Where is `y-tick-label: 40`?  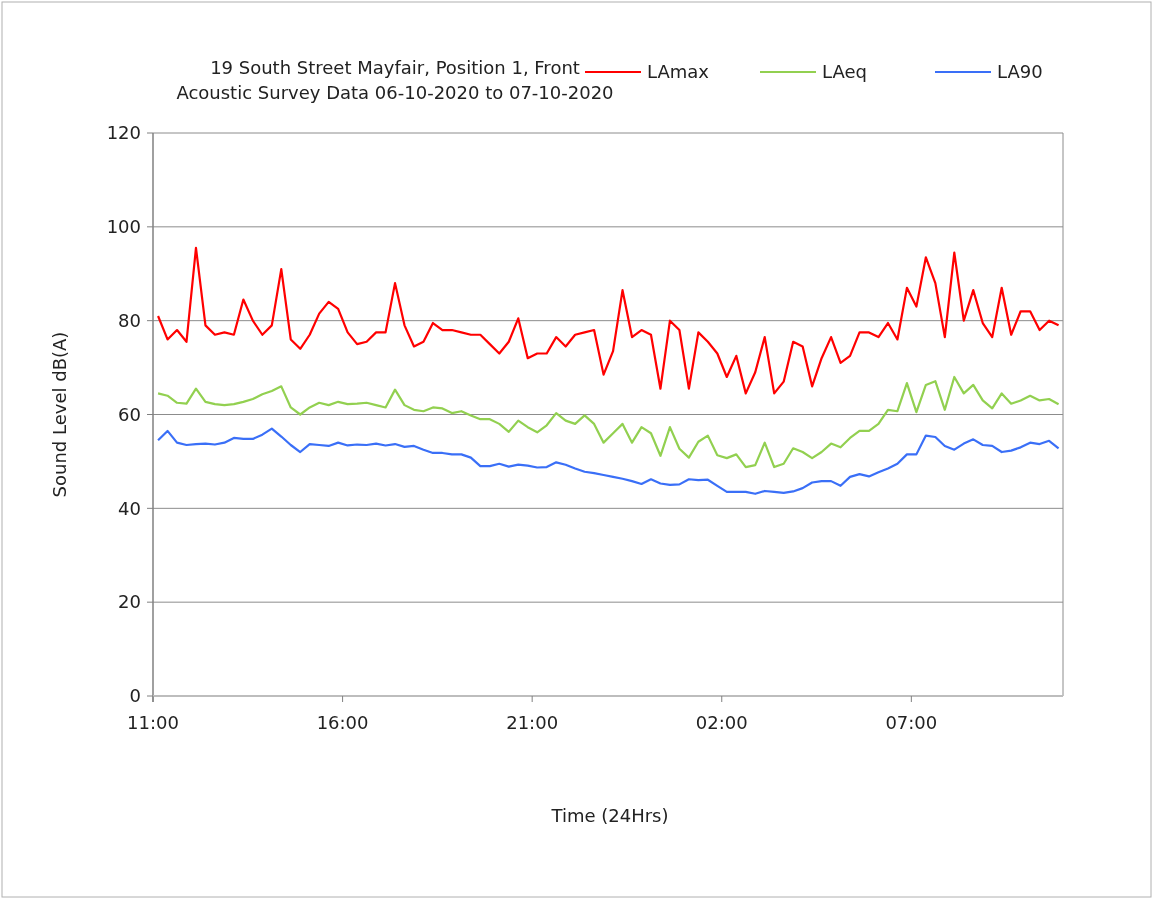
y-tick-label: 40 is located at coordinates (129, 508).